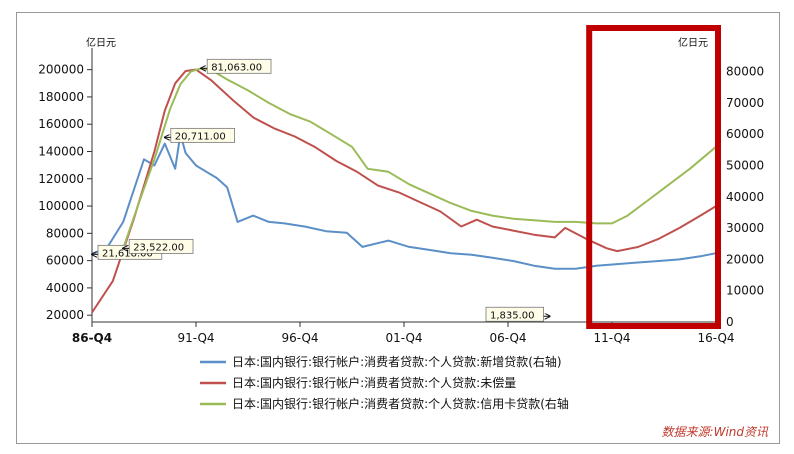 The image size is (794, 454). What do you see at coordinates (65, 315) in the screenshot?
I see `left-tick-label: 20000` at bounding box center [65, 315].